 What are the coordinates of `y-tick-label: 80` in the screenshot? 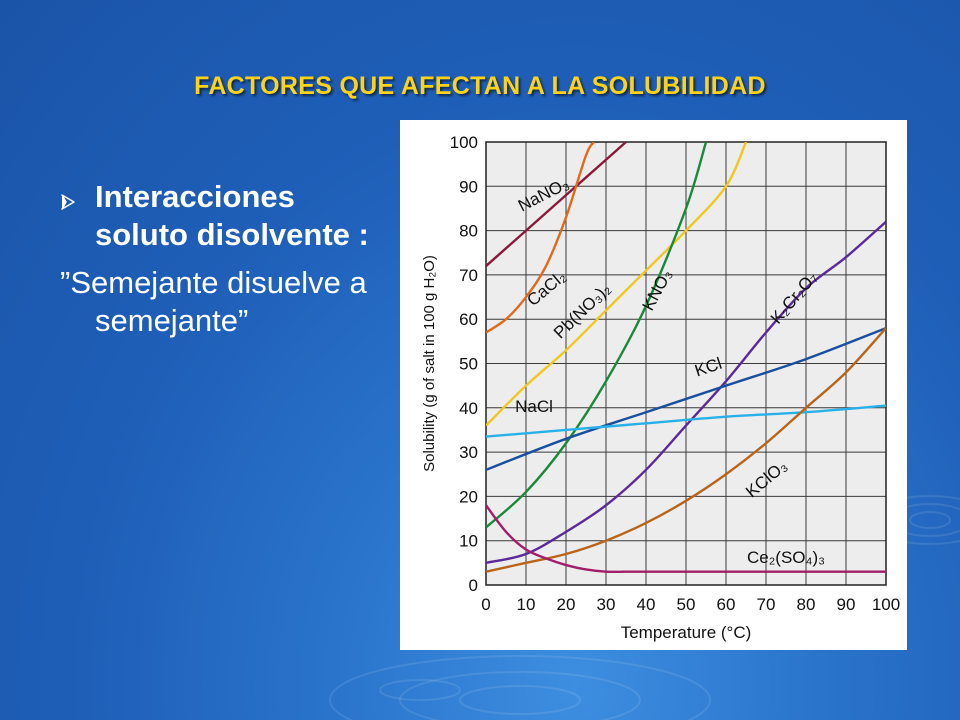 It's located at (468, 231).